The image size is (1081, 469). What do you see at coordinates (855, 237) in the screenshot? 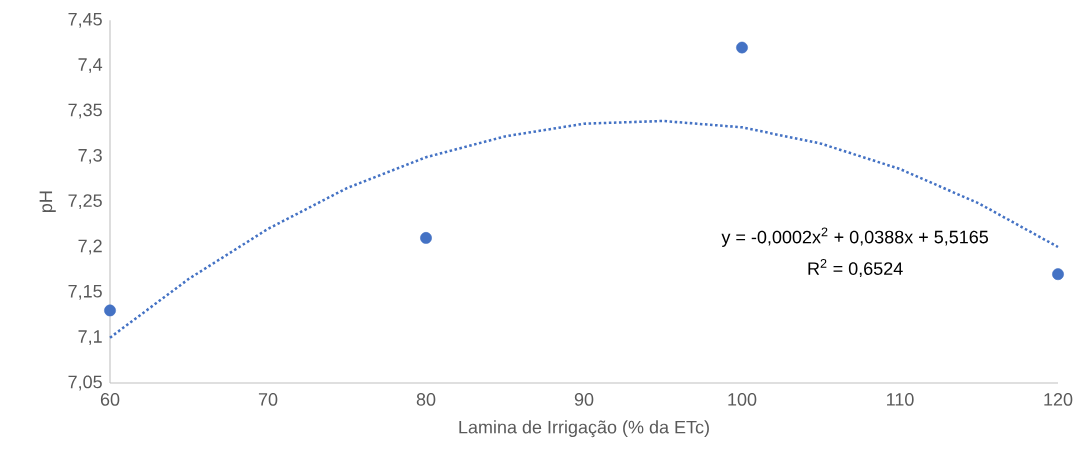
I see `annotation: y = -0,0002x$^{2}$ + 0,0388x + 5,5165` at bounding box center [855, 237].